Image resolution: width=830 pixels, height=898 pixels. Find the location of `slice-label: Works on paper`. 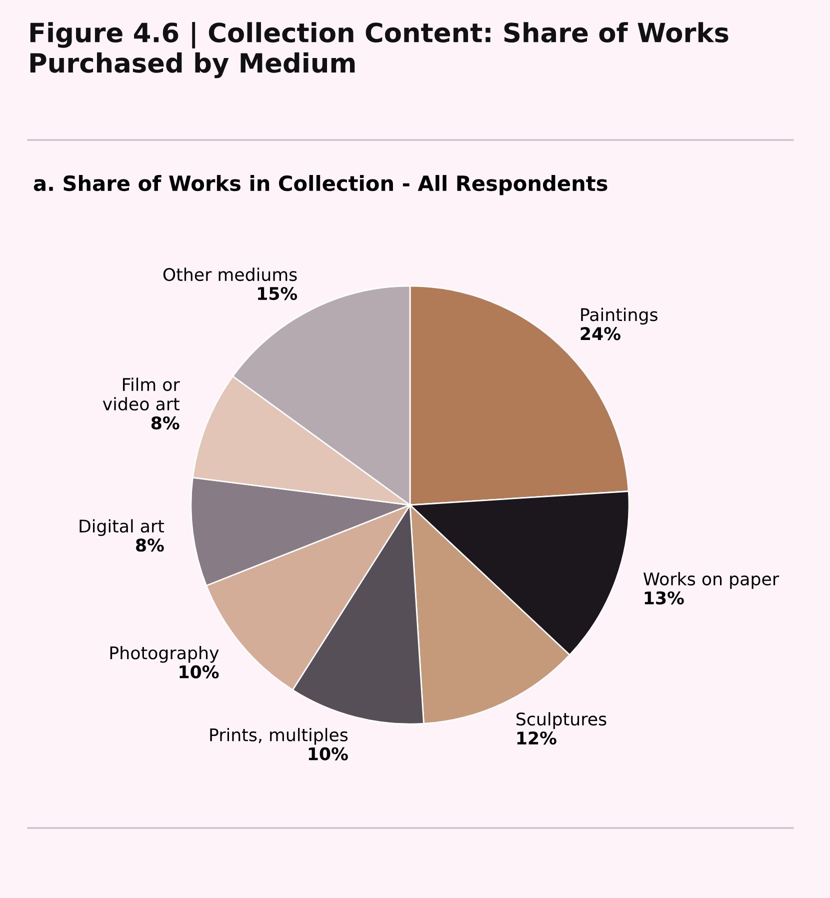

slice-label: Works on paper is located at coordinates (711, 580).